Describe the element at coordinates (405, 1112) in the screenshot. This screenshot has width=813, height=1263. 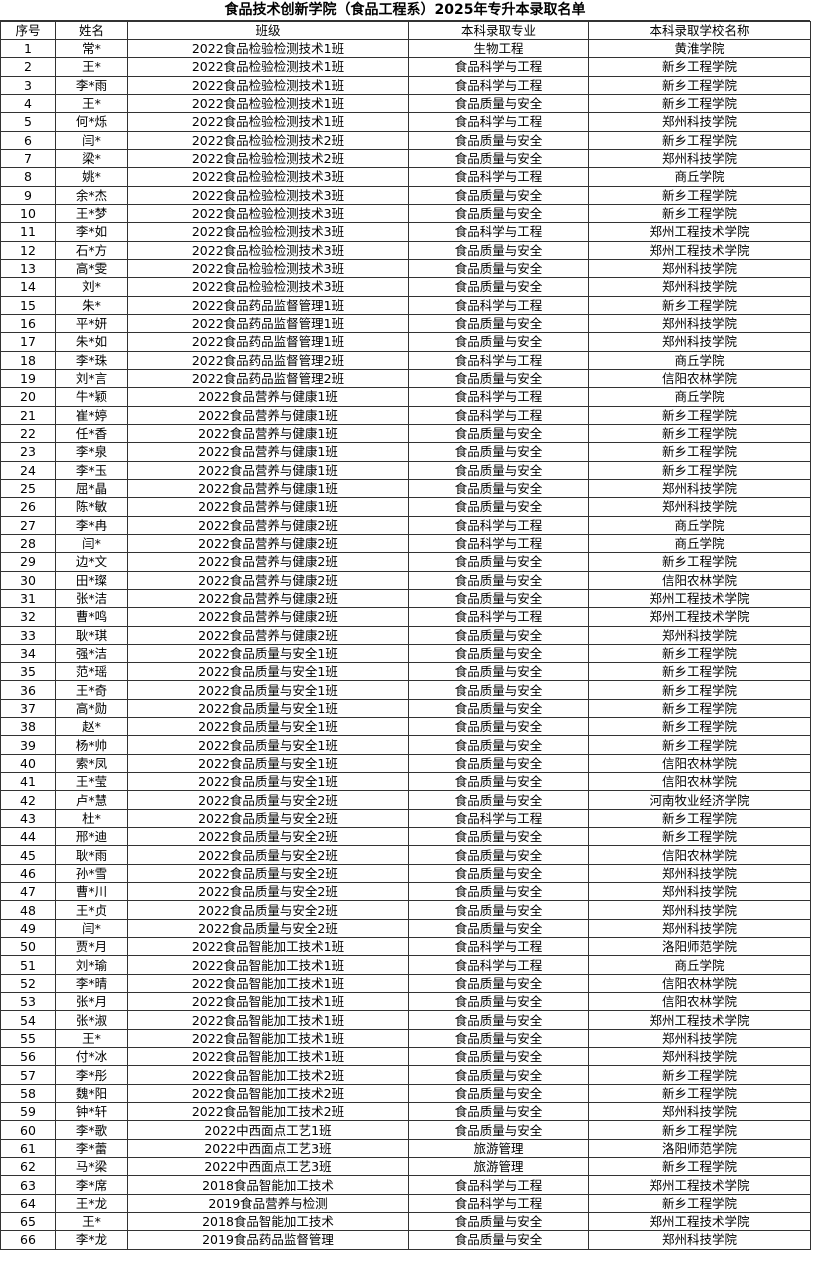
I see `table-row: 59 钟*轩 2022食品智能加工技术2班 食品质量与安全 郑州科技学院` at that location.